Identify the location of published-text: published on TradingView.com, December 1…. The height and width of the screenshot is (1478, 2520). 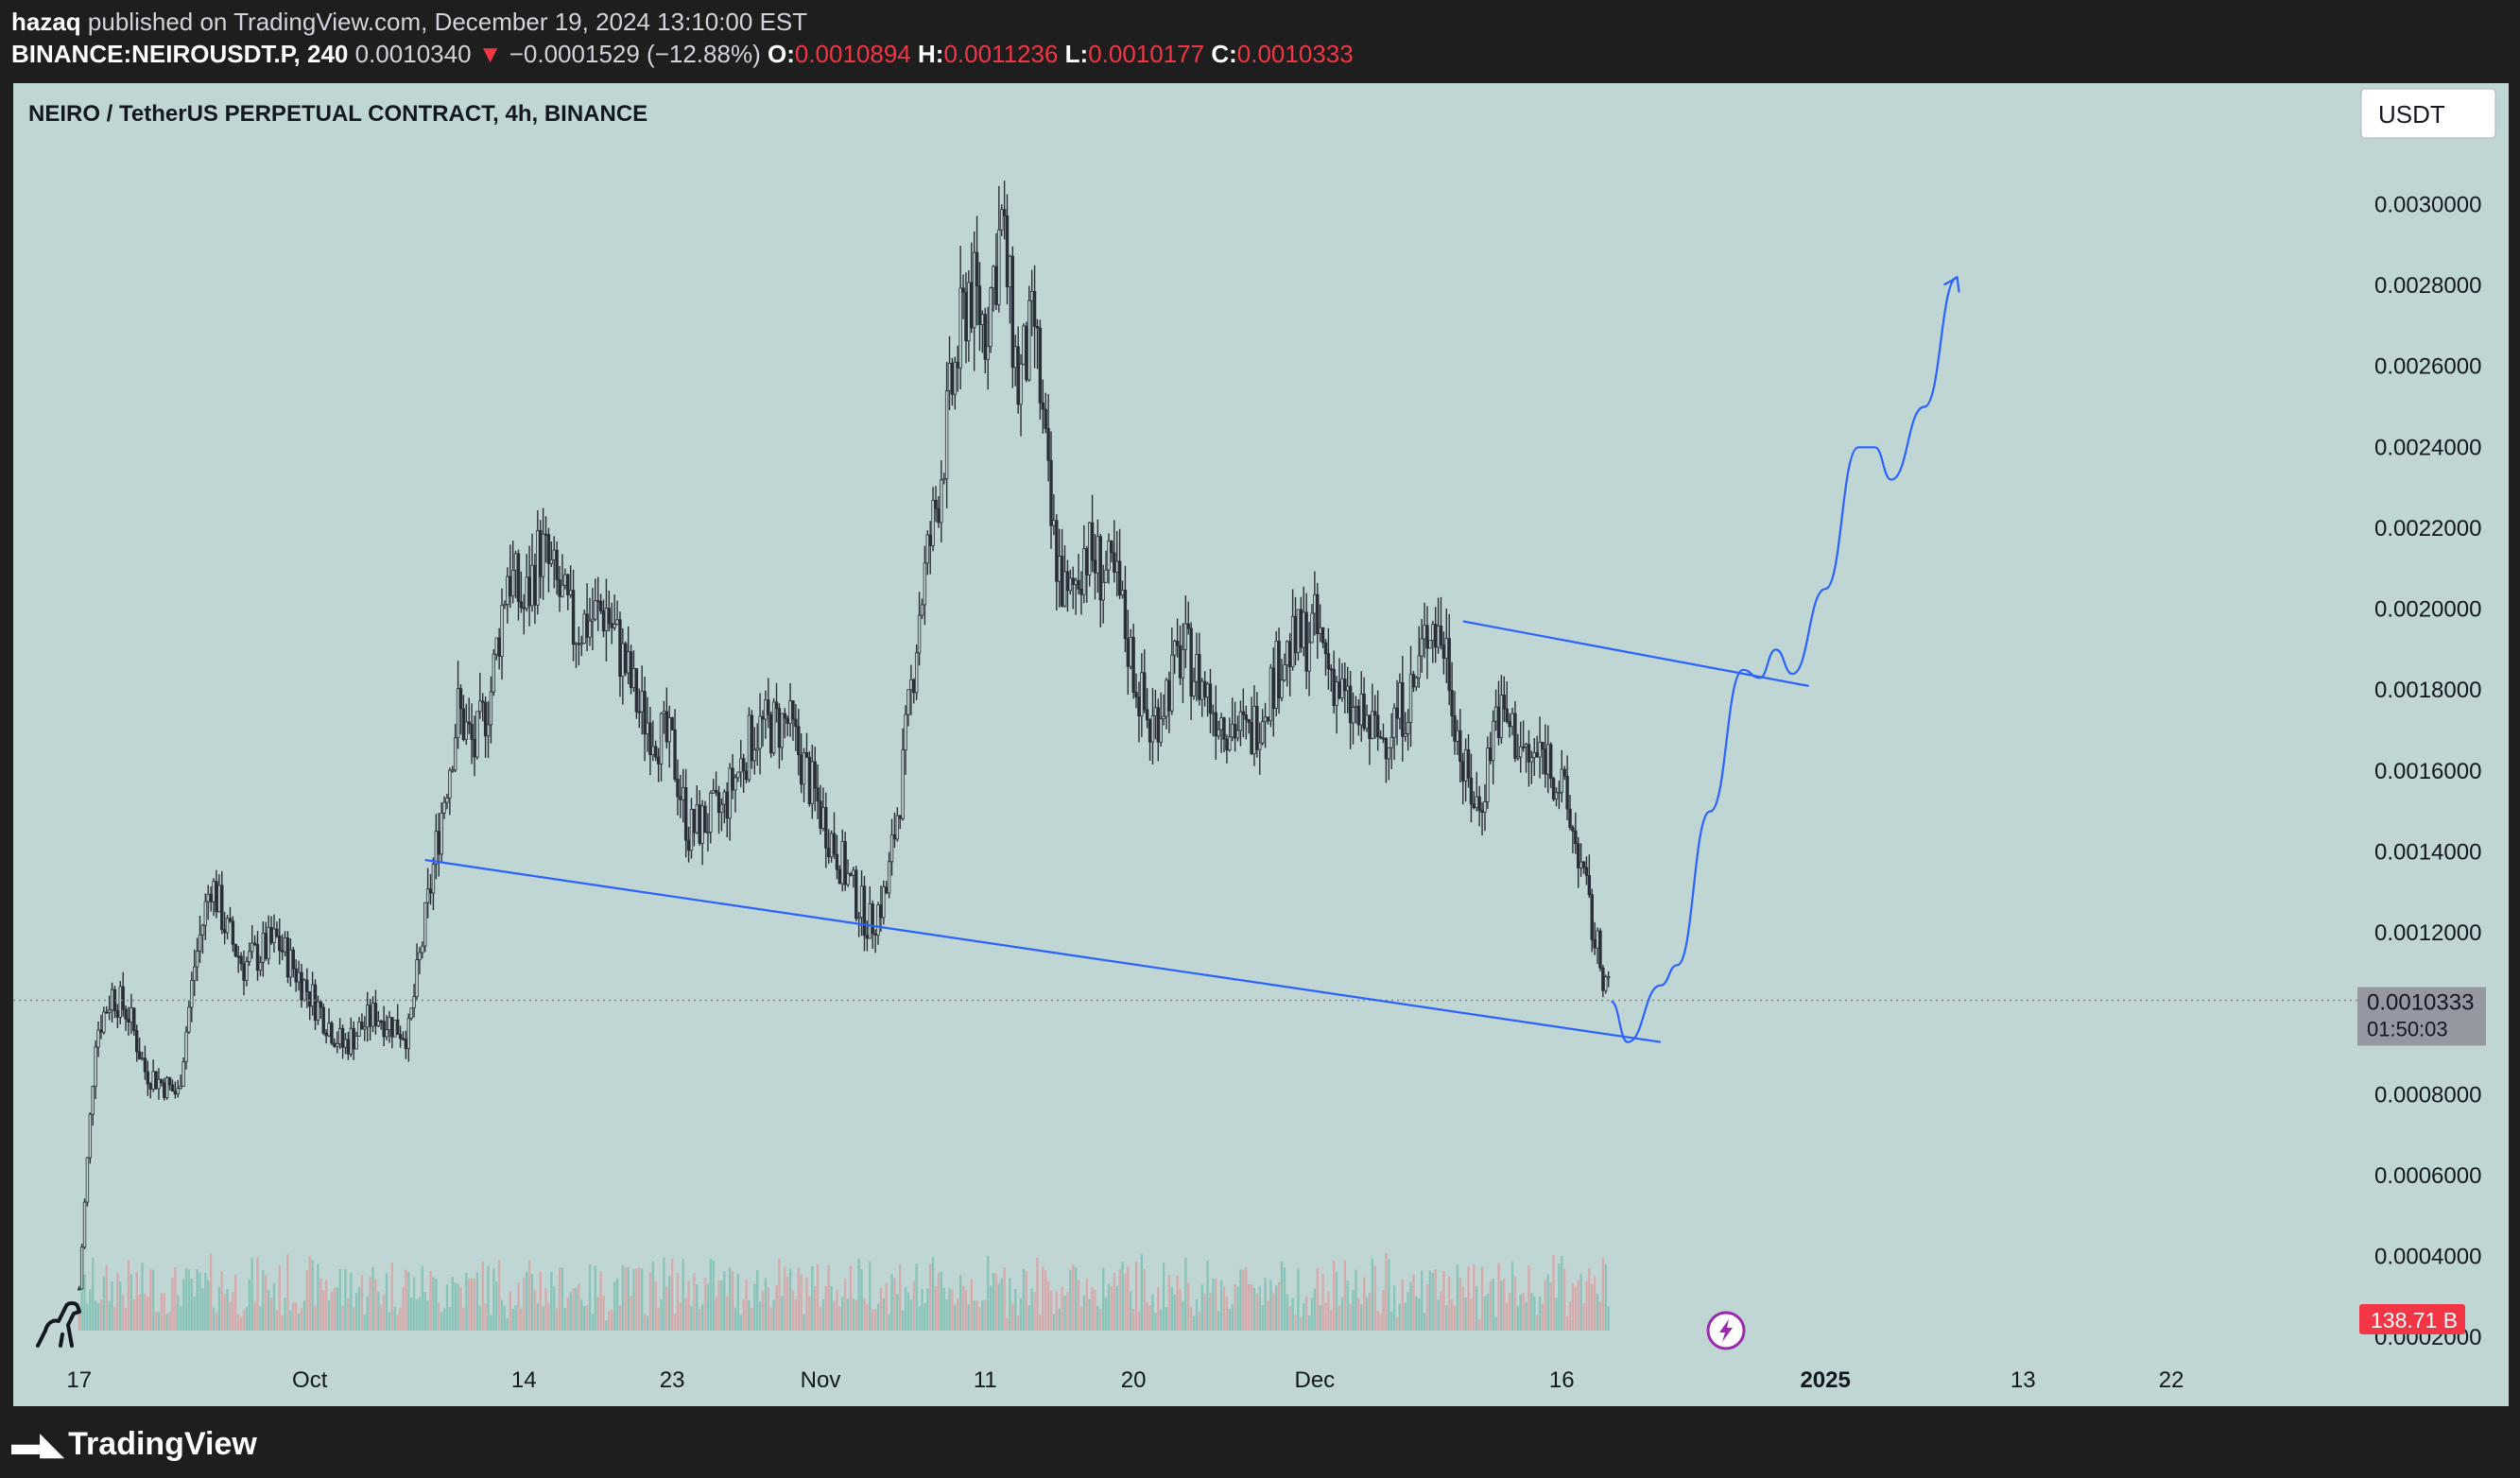
(447, 22).